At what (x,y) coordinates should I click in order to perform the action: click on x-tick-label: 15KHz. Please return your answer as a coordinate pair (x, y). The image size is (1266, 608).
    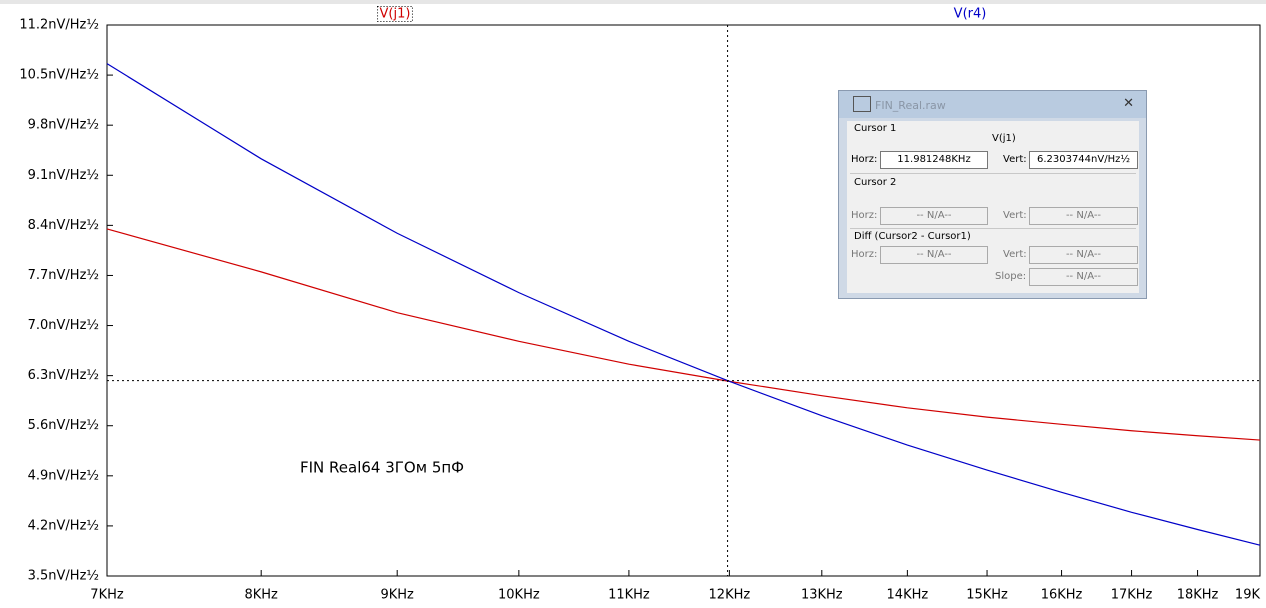
    Looking at the image, I should click on (987, 595).